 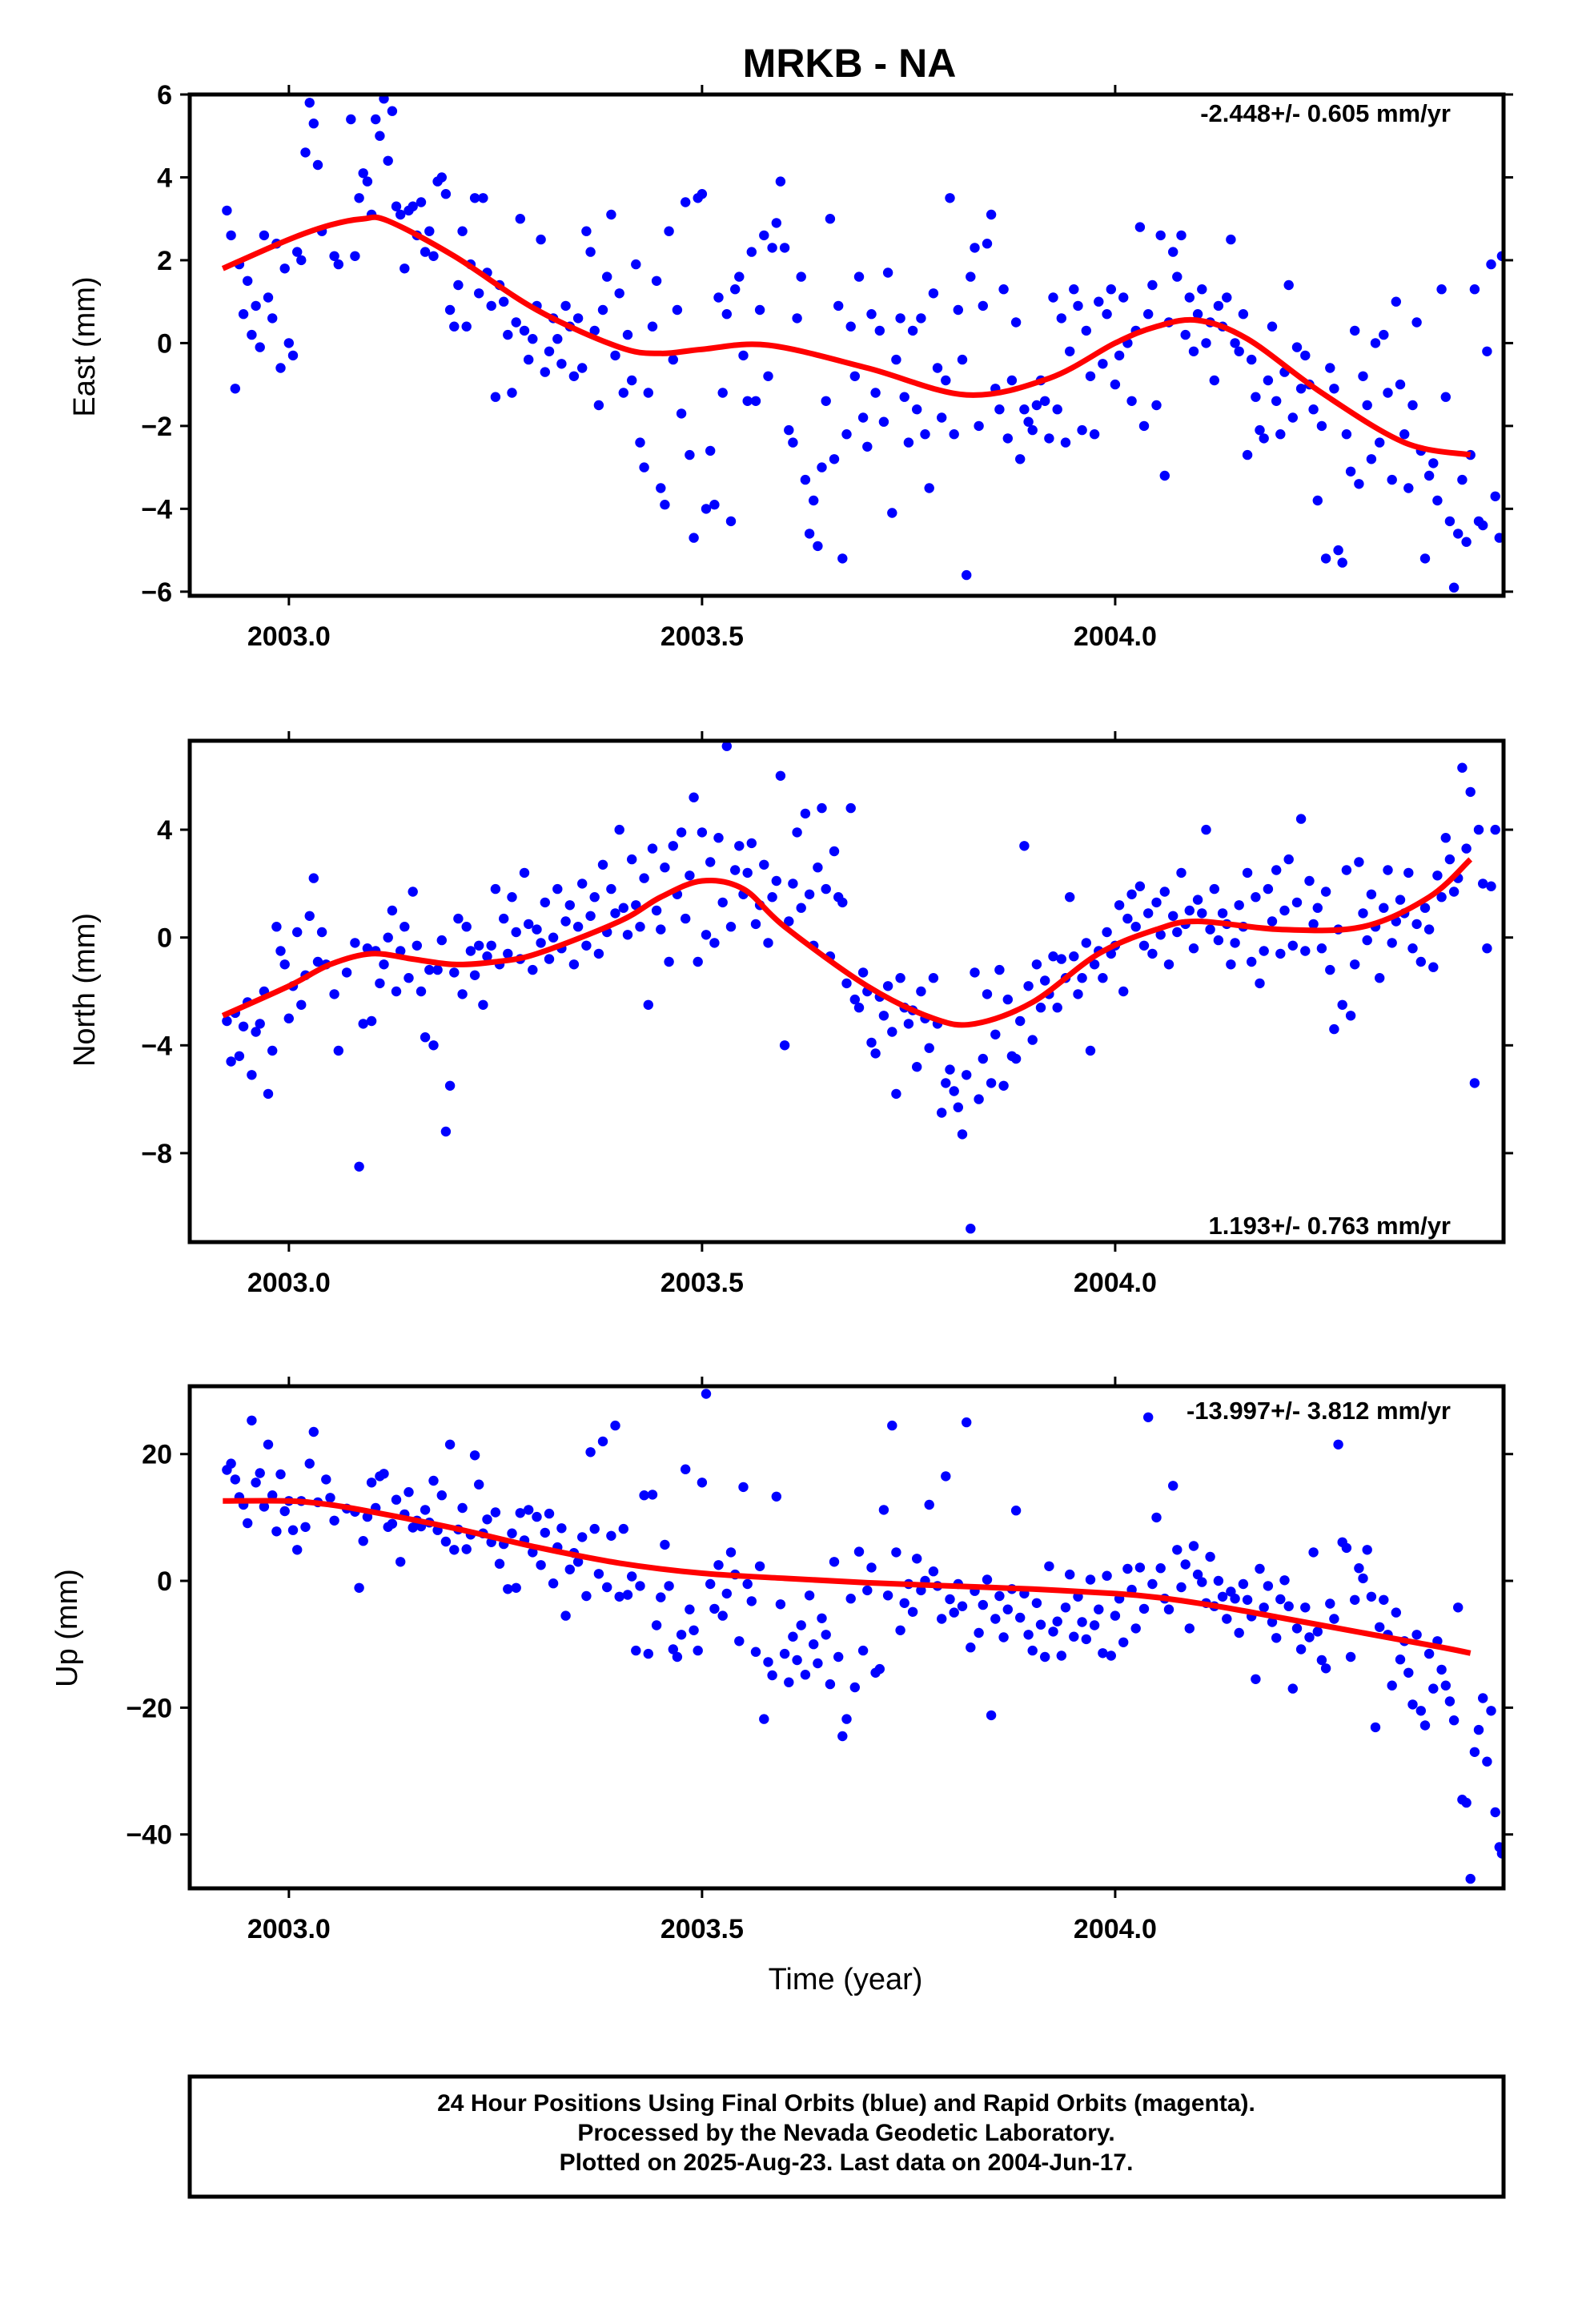 I want to click on panel-north-y-tick-label: 4, so click(x=164, y=830).